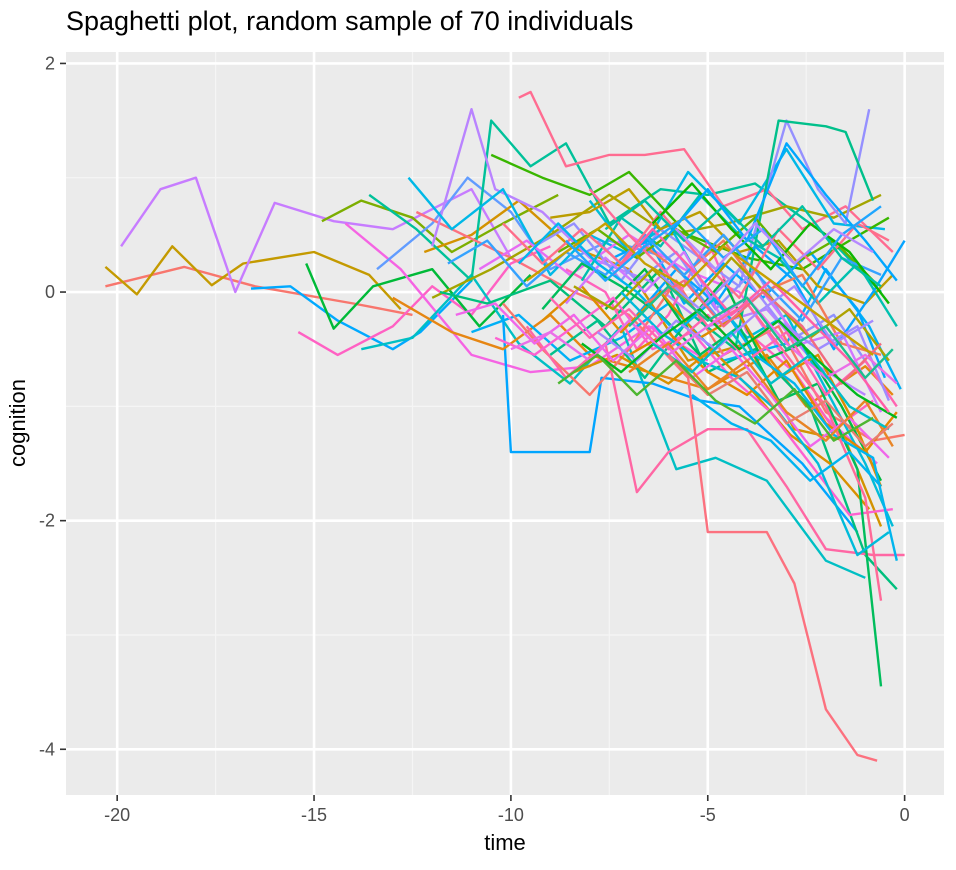 This screenshot has width=956, height=870. Describe the element at coordinates (47, 521) in the screenshot. I see `y-tick-label: -2` at that location.